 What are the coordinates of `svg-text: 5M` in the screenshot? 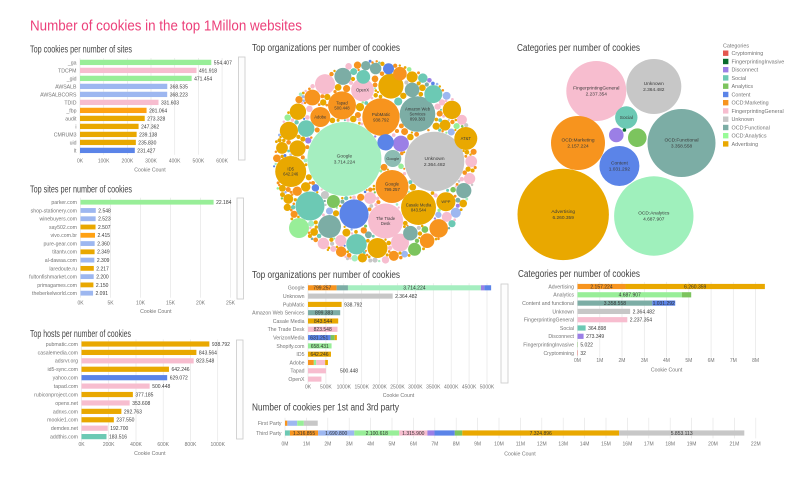 It's located at (392, 445).